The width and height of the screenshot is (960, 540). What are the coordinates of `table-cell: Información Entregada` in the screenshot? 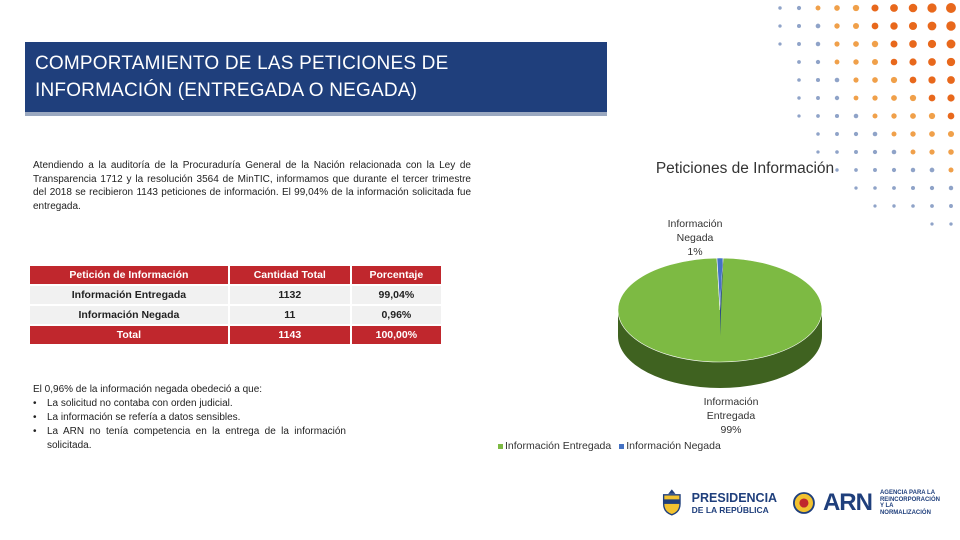 It's located at (129, 295).